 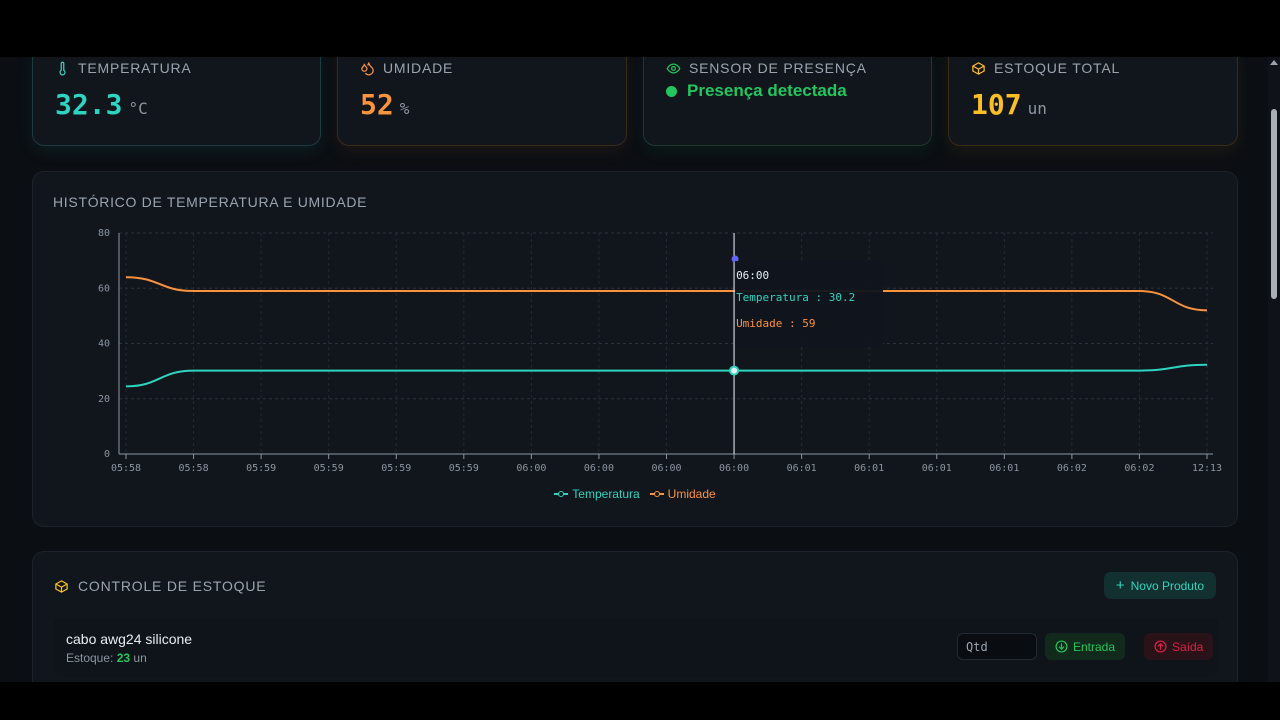 What do you see at coordinates (1207, 468) in the screenshot?
I see `x-tick-label: 12:13` at bounding box center [1207, 468].